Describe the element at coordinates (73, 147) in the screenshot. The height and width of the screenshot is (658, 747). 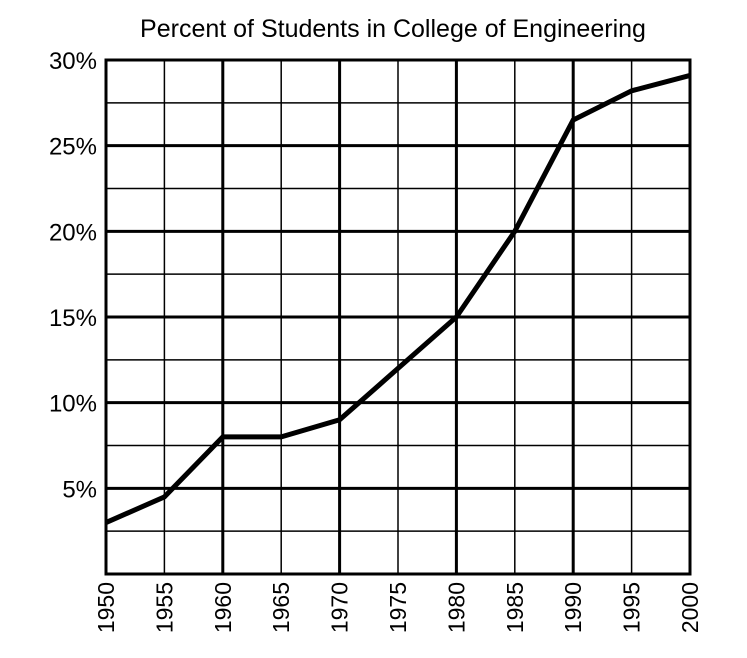
I see `y-tick-label: 25%` at that location.